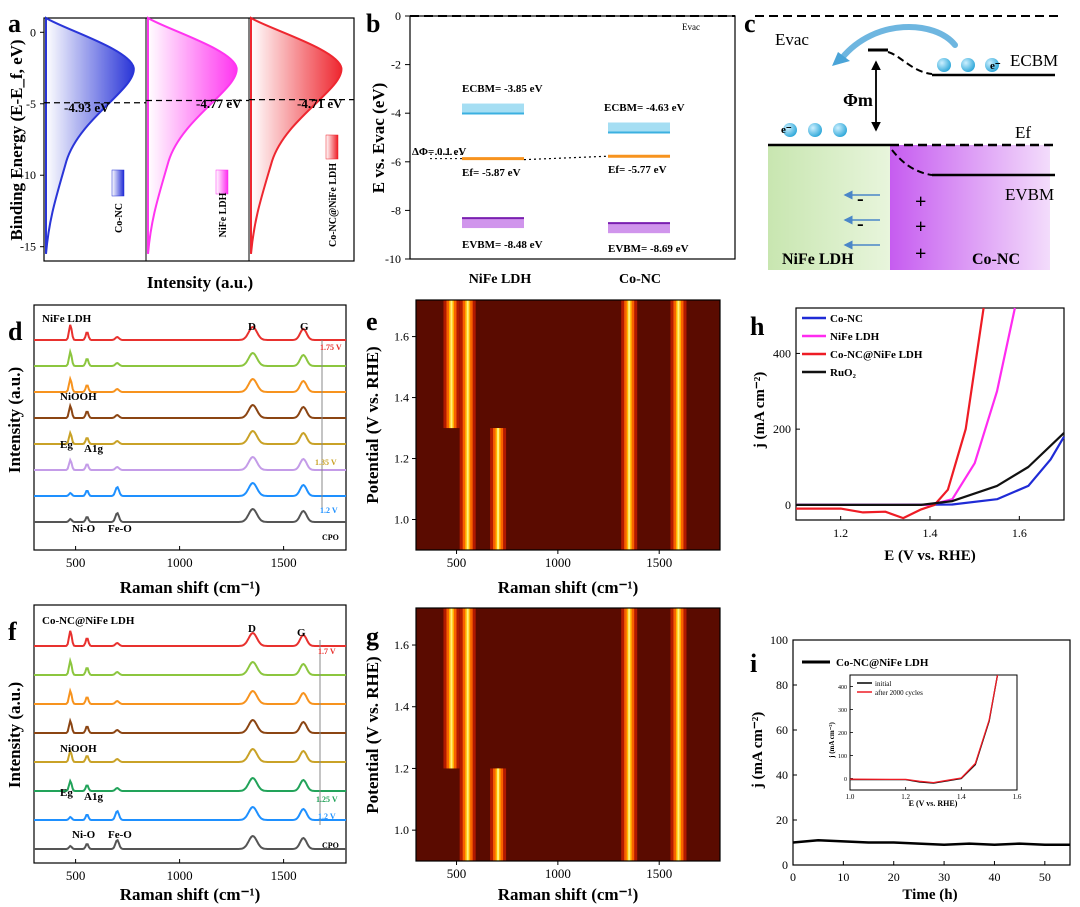 This screenshot has width=1080, height=907. Describe the element at coordinates (842, 757) in the screenshot. I see `panel-i-inset-ytick-label: 100` at that location.